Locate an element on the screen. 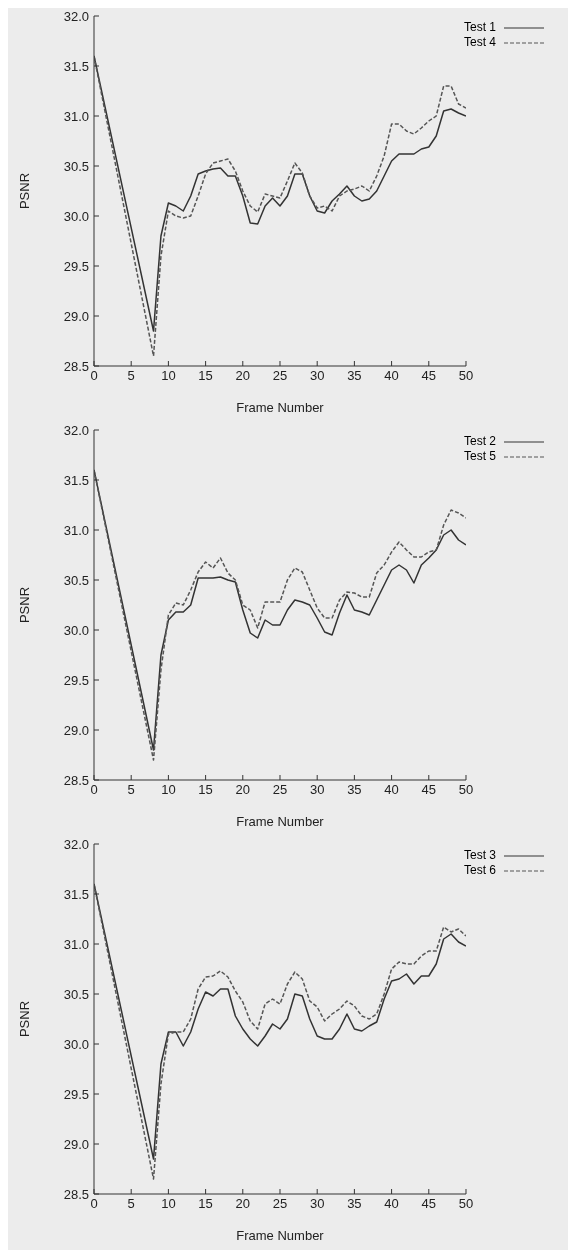  legend-label: Test 4 is located at coordinates (479, 42).